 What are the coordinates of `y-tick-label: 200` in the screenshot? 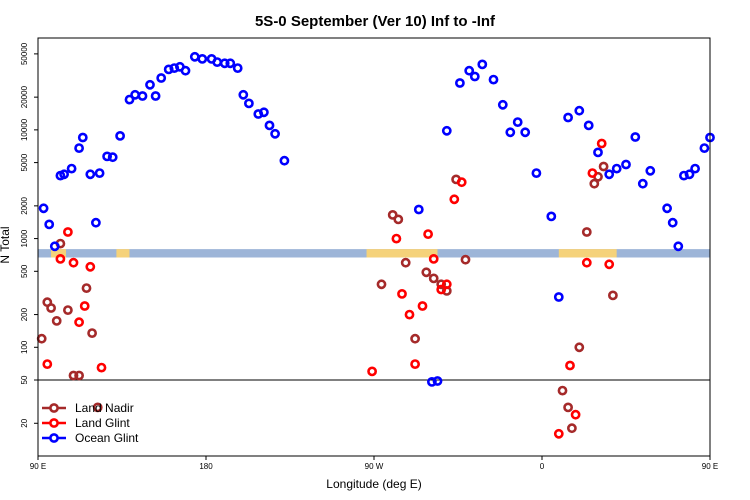 It's located at (24, 314).